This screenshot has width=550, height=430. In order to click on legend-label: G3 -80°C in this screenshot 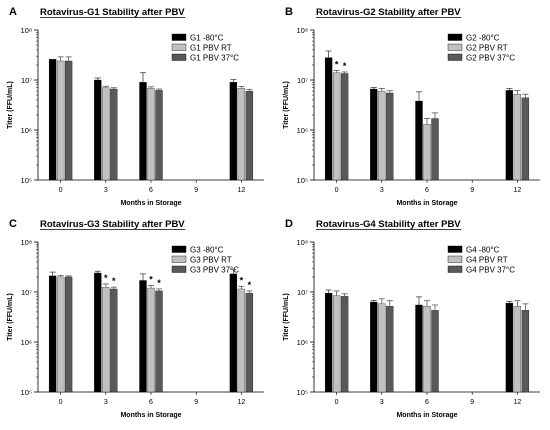, I will do `click(207, 250)`.